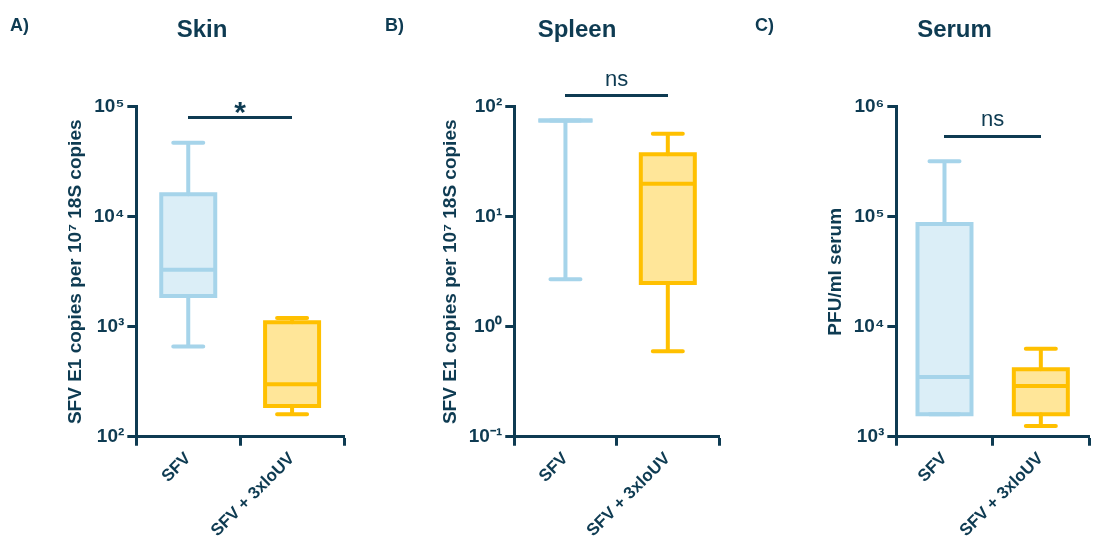 The image size is (1109, 548). I want to click on y-tick-label: 10⁰, so click(488, 325).